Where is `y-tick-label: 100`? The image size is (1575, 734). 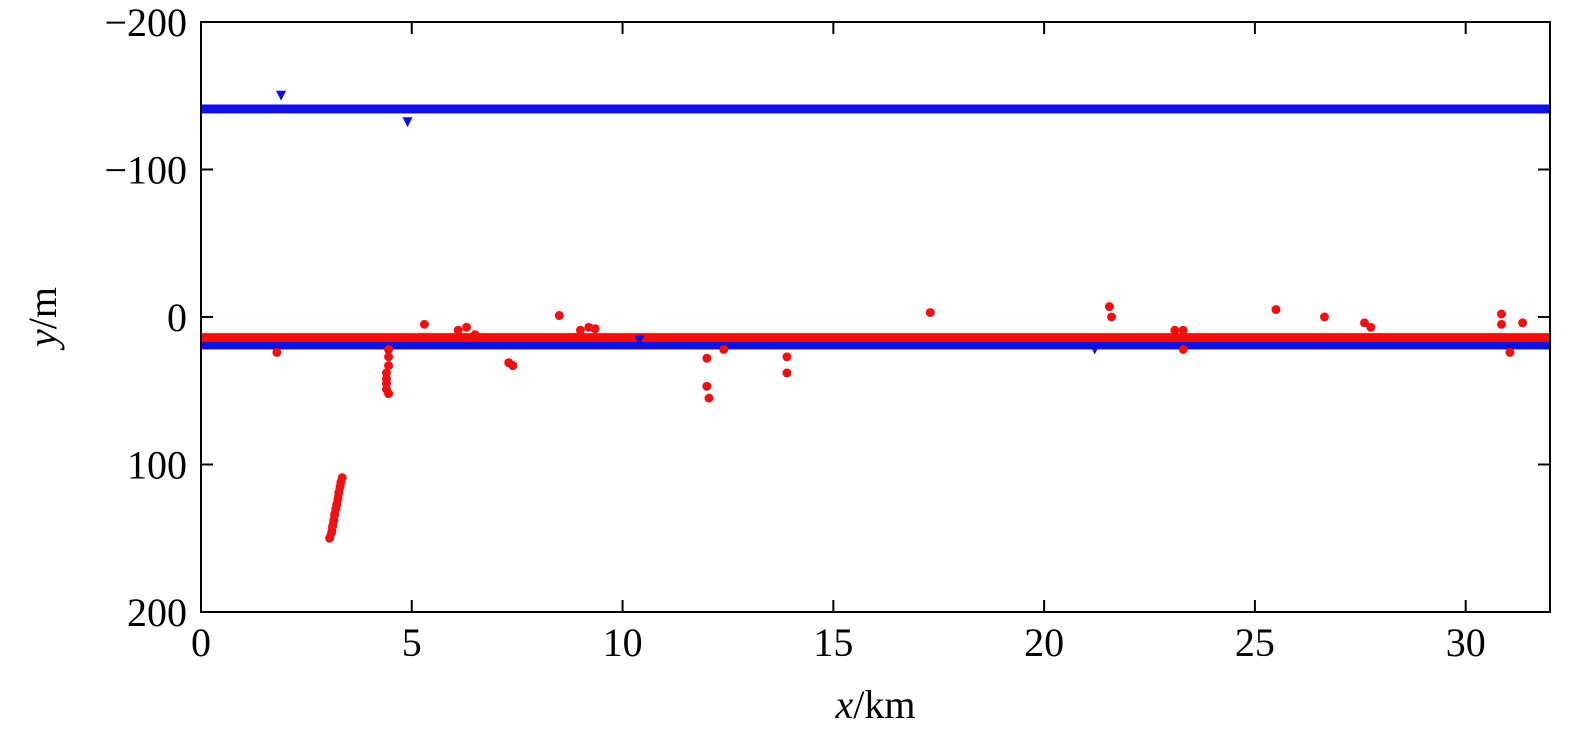
y-tick-label: 100 is located at coordinates (157, 465).